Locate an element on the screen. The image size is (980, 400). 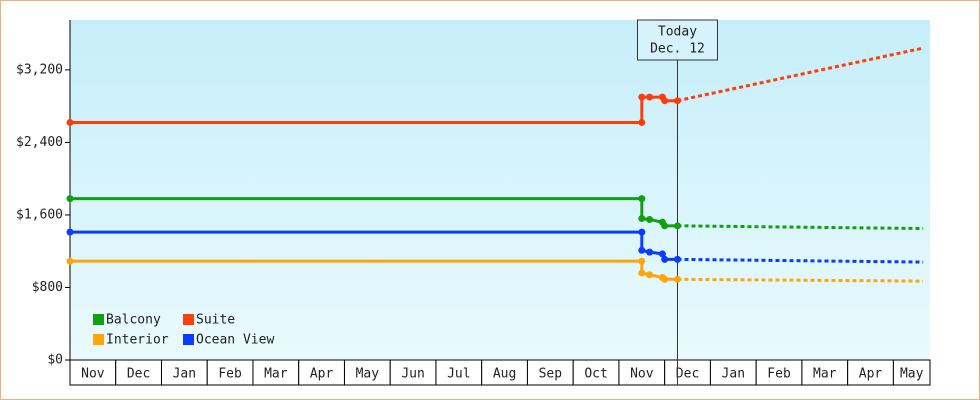
legend-label: Suite is located at coordinates (215, 320).